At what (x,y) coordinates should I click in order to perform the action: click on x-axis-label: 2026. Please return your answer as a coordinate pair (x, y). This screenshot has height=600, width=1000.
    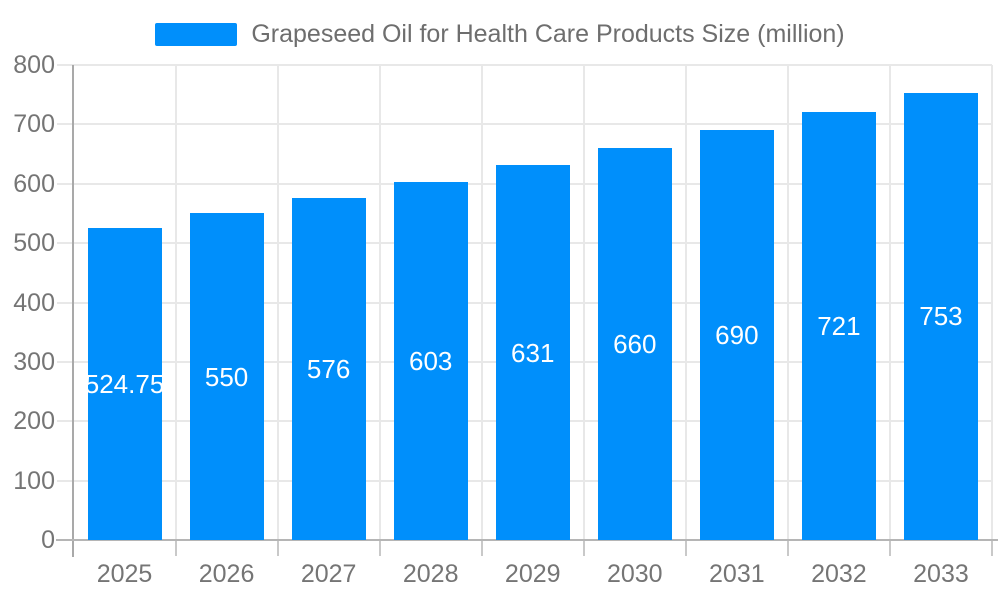
    Looking at the image, I should click on (226, 574).